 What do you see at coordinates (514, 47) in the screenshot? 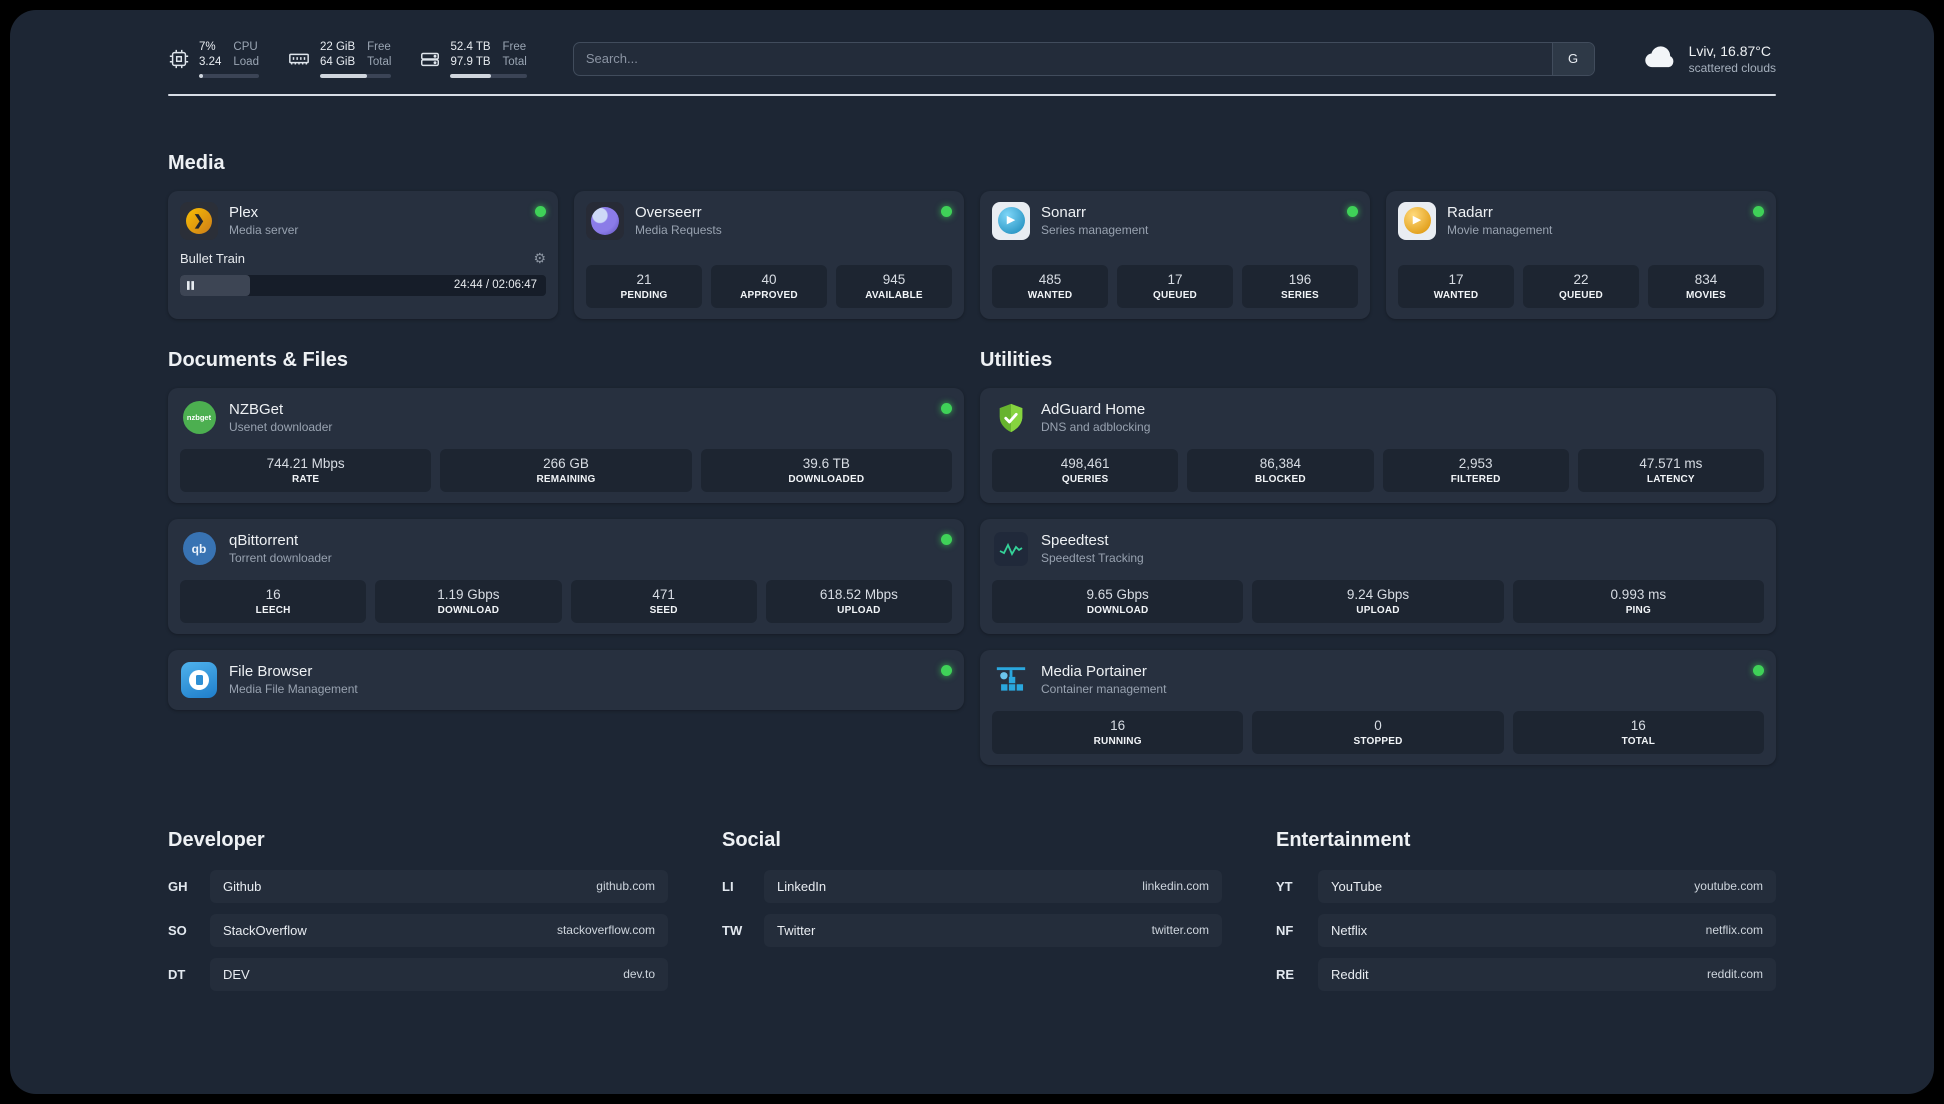
I see `disk-free-label: Free` at bounding box center [514, 47].